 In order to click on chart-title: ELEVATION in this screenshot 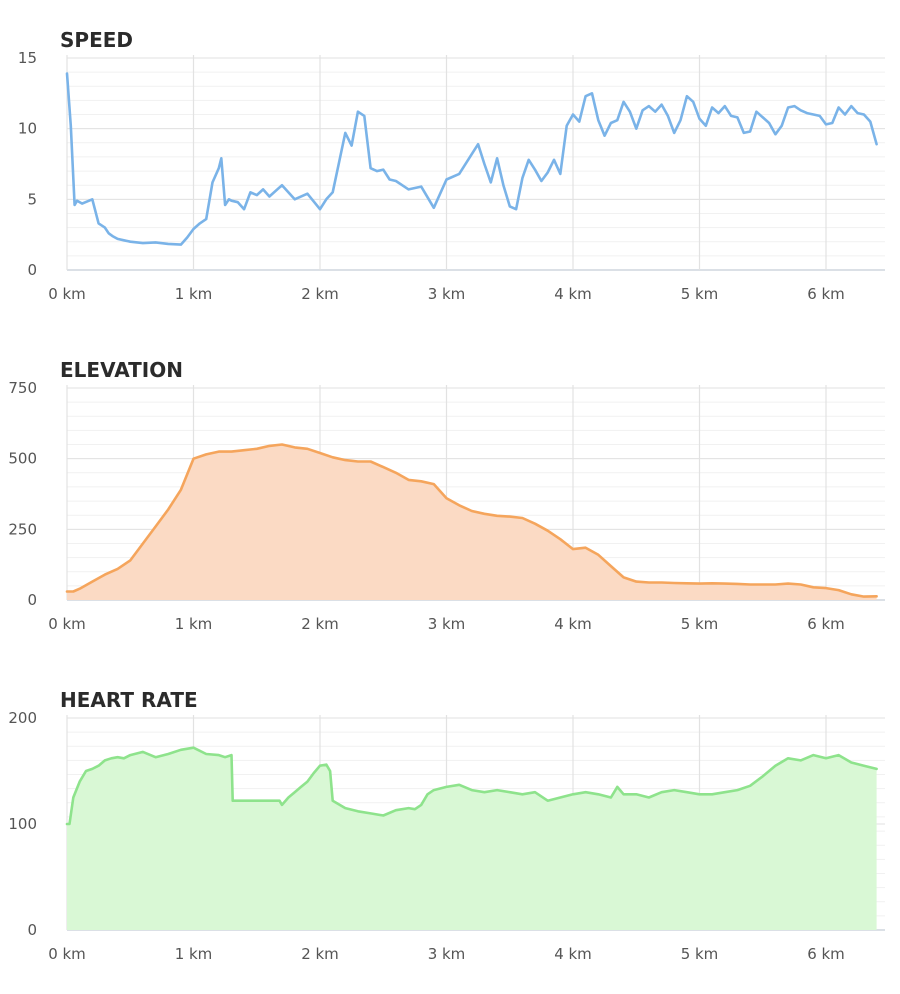, I will do `click(121, 370)`.